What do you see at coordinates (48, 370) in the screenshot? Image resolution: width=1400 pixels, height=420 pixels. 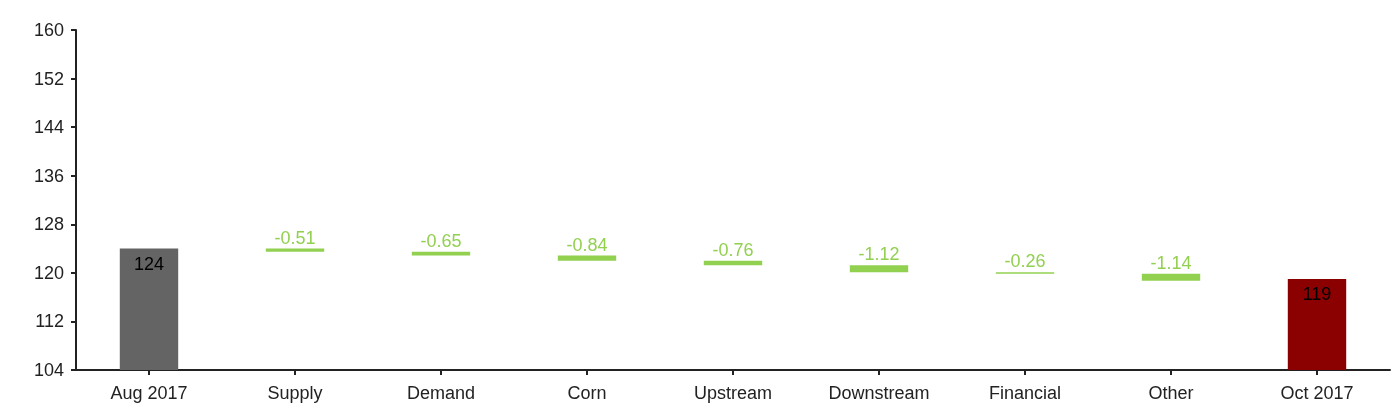 I see `y-tick-label: 104` at bounding box center [48, 370].